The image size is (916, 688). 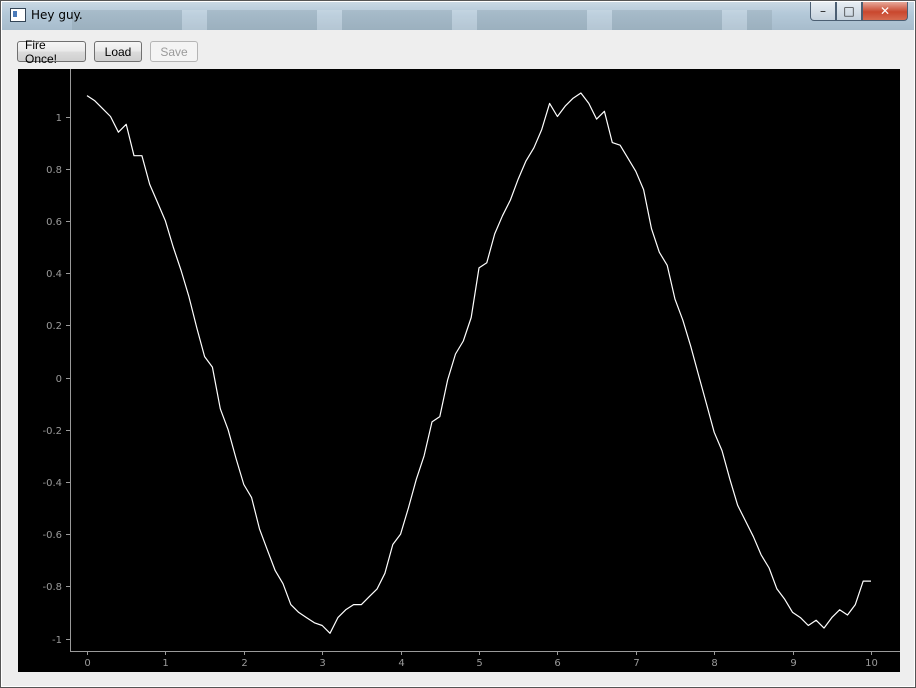 What do you see at coordinates (87, 663) in the screenshot?
I see `x-tick-label: 0` at bounding box center [87, 663].